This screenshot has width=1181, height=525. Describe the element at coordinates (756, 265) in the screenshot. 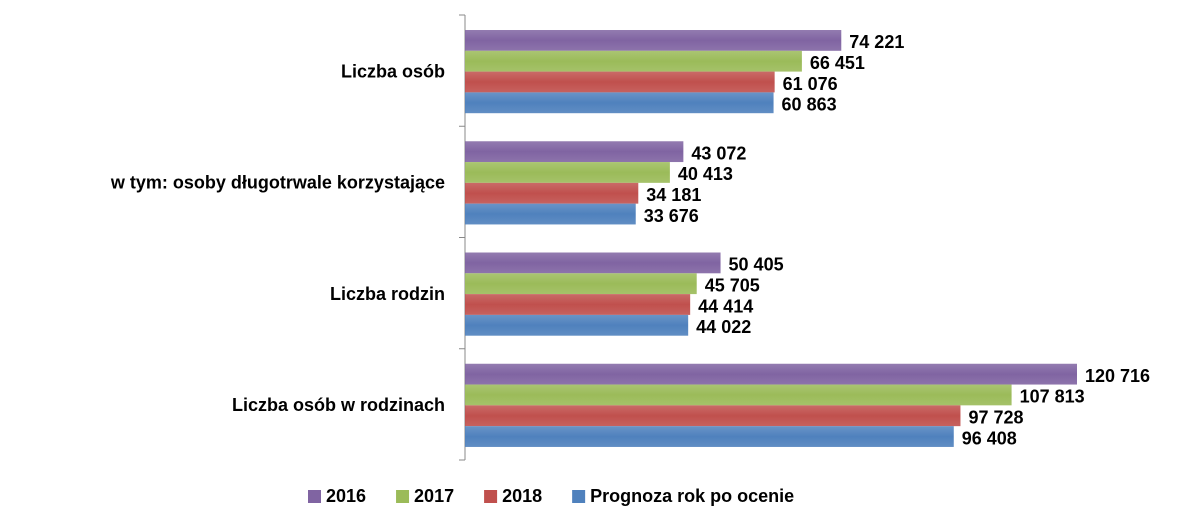

I see `data-label: 50 405` at that location.